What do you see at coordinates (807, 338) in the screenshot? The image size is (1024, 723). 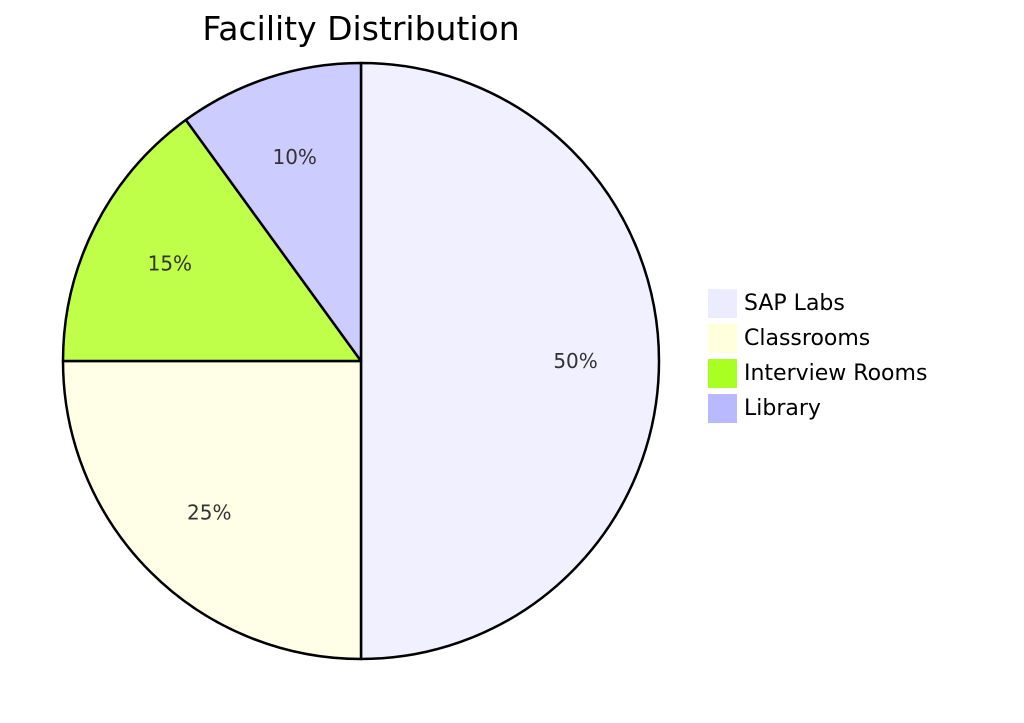 I see `legend-label-classrooms: Classrooms` at bounding box center [807, 338].